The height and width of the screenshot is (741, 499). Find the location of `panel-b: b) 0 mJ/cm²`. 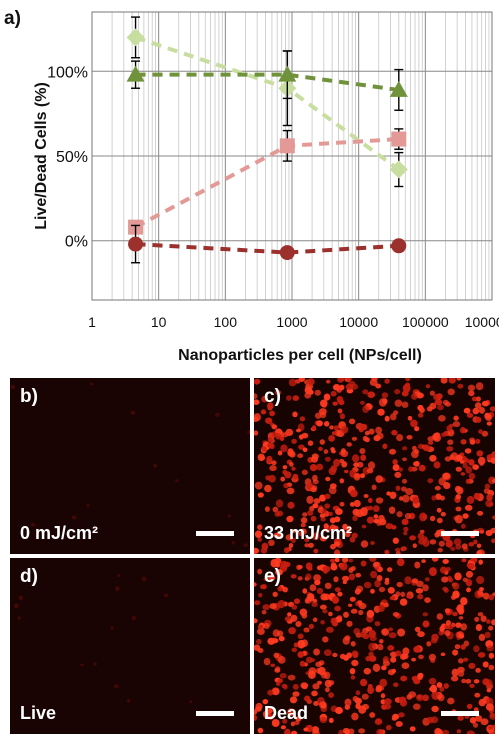

panel-b: b) 0 mJ/cm² is located at coordinates (130, 466).